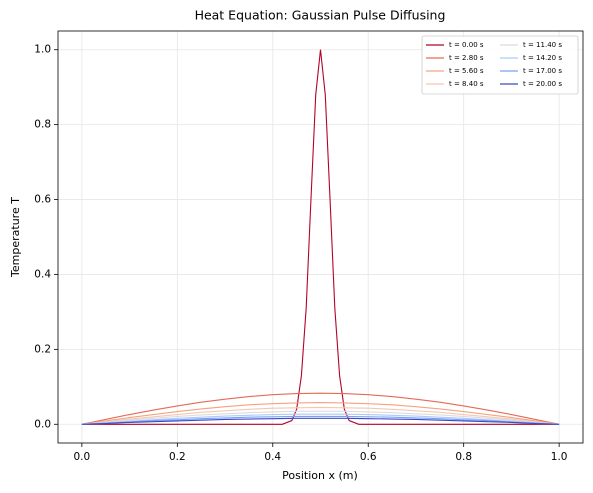 This screenshot has height=493, width=593. What do you see at coordinates (15, 237) in the screenshot?
I see `y-axis-label: Temperature T` at bounding box center [15, 237].